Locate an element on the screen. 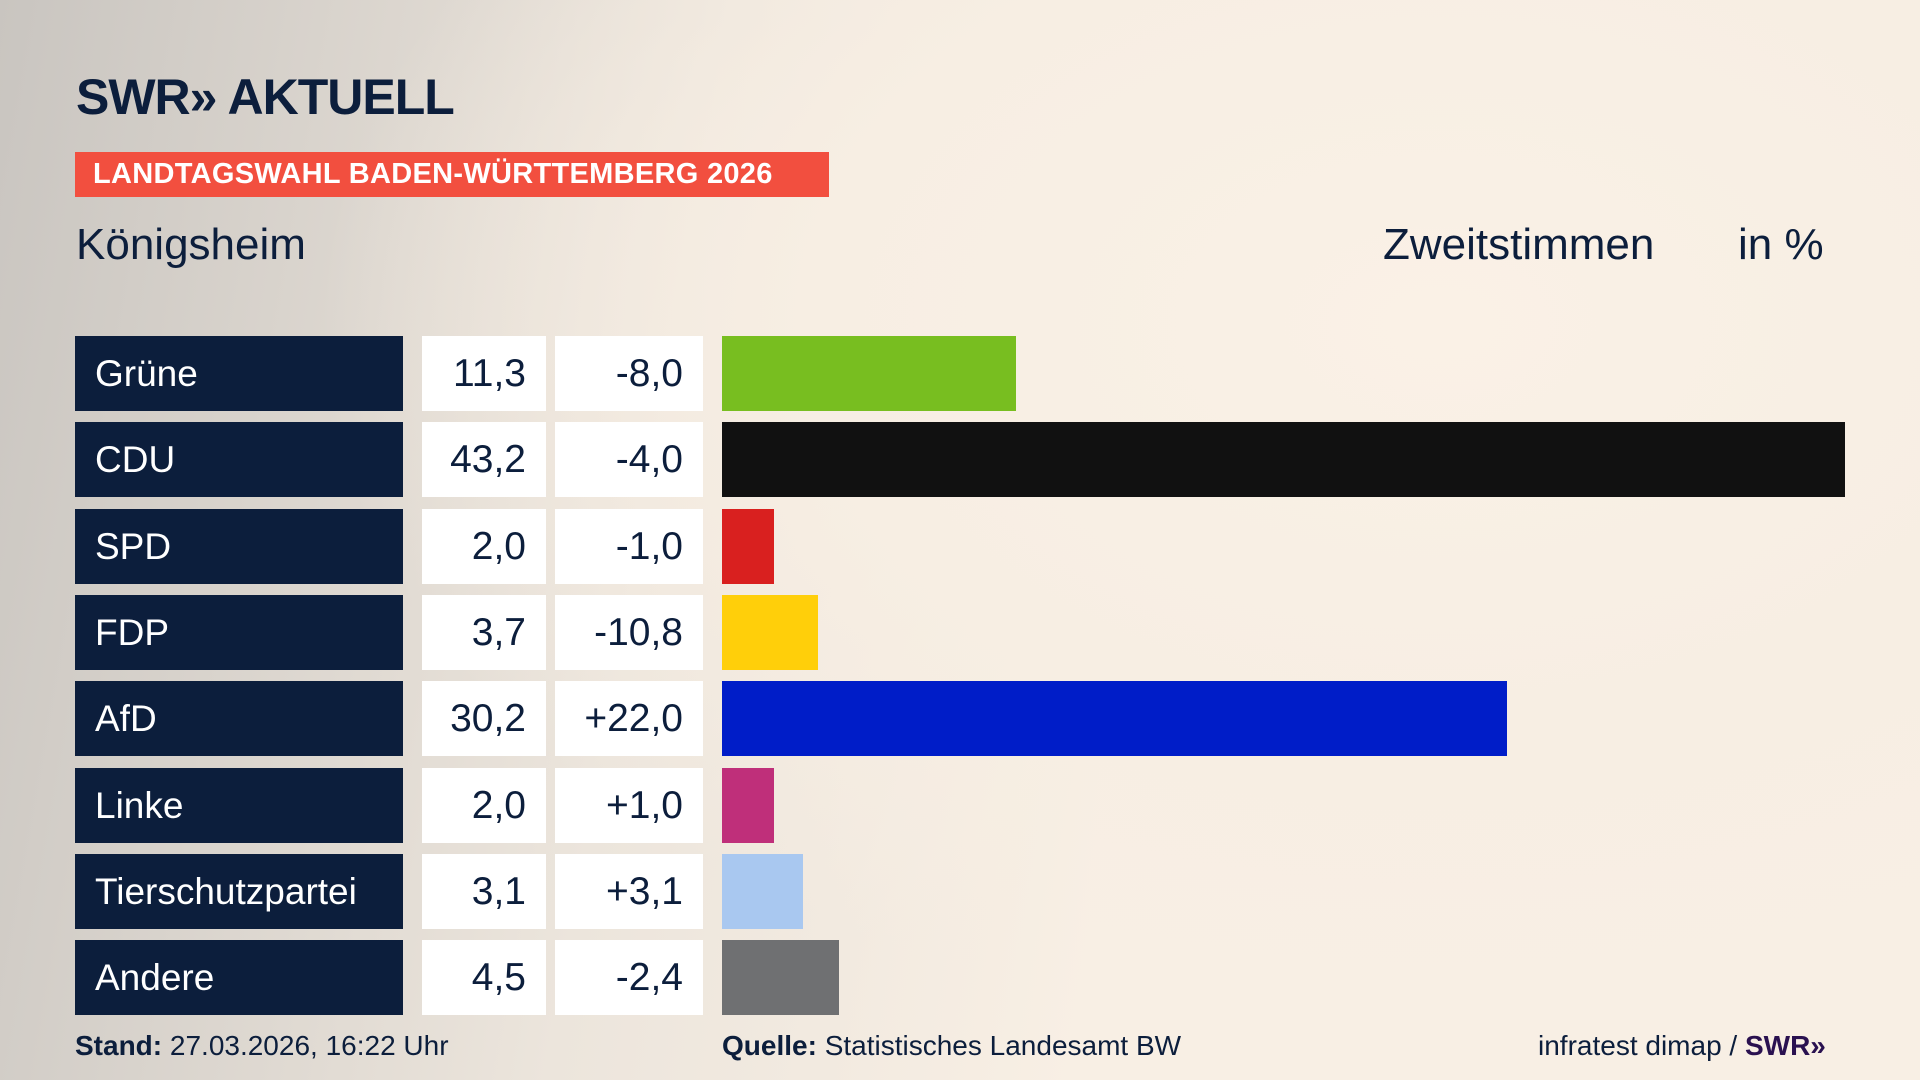  party-label: Linke is located at coordinates (239, 805).